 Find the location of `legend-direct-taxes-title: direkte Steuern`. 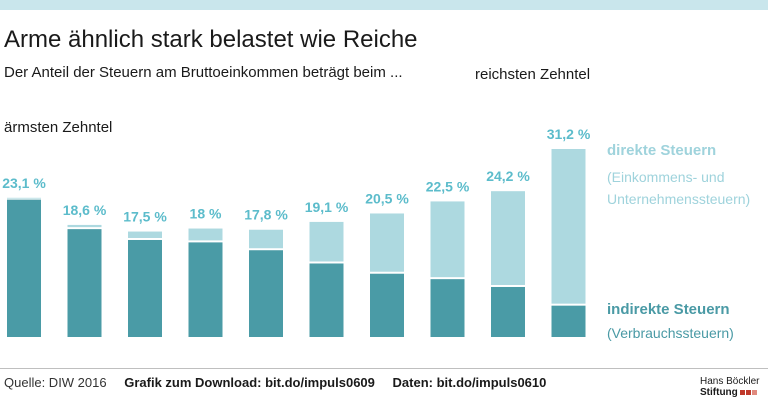

legend-direct-taxes-title: direkte Steuern is located at coordinates (662, 150).